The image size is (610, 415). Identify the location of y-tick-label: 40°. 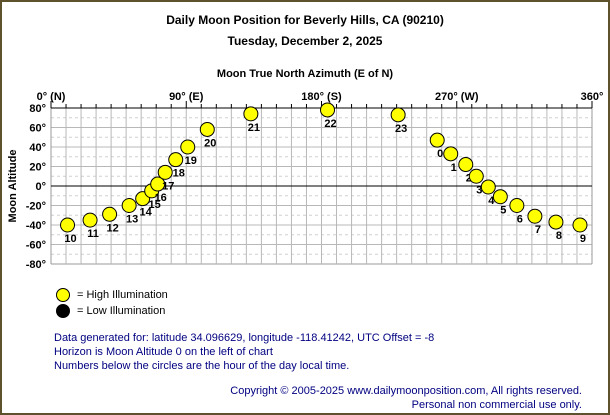
(37, 148).